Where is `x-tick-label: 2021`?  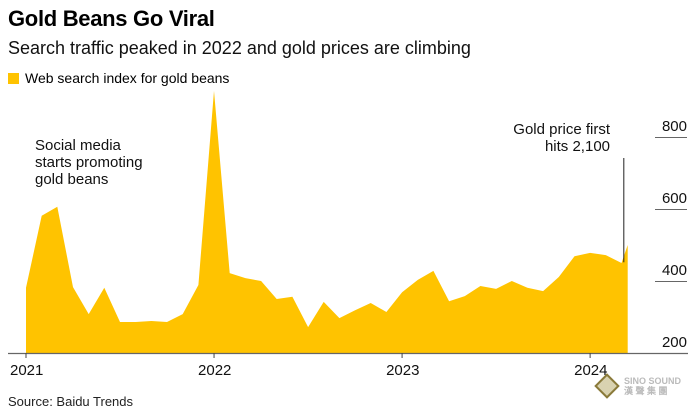 x-tick-label: 2021 is located at coordinates (26, 370).